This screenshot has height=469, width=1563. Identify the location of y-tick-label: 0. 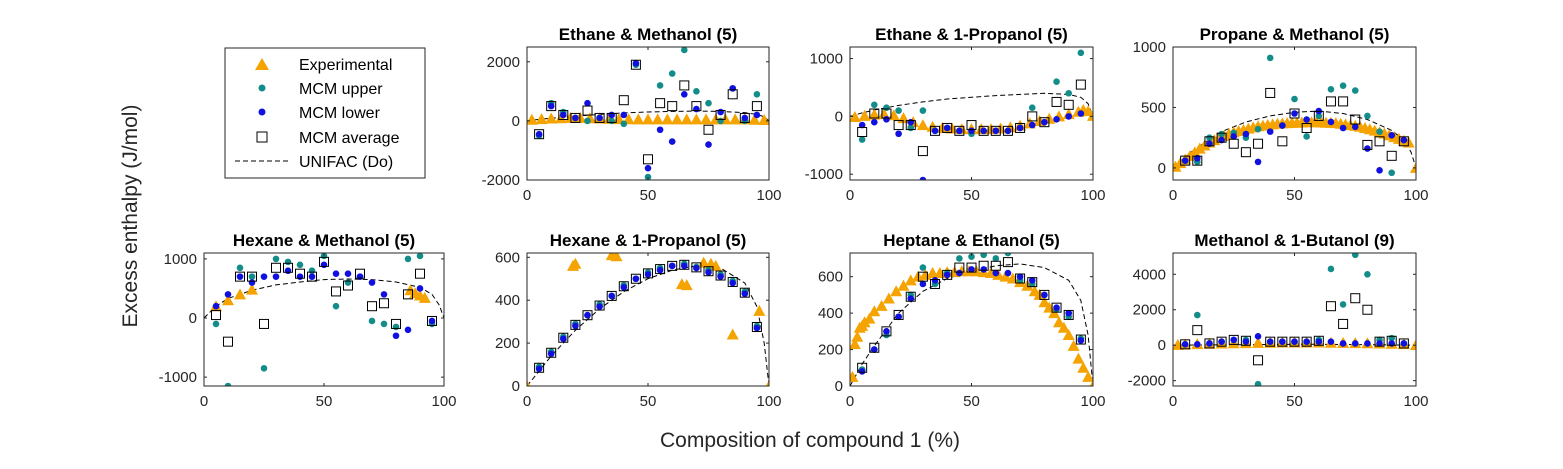
(516, 121).